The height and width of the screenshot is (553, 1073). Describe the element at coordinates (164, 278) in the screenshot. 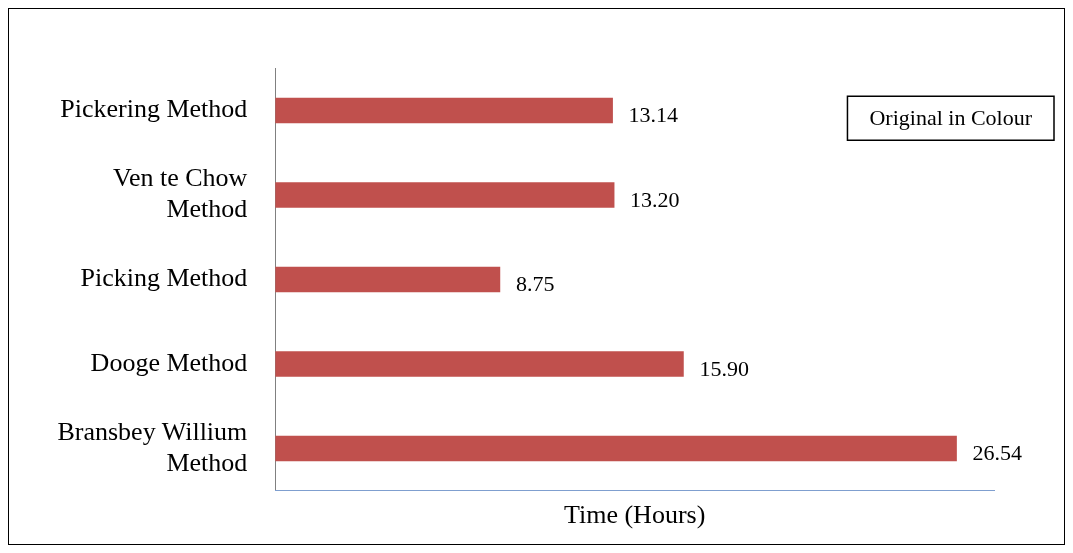

I see `y-tick-label: Picking Method` at that location.